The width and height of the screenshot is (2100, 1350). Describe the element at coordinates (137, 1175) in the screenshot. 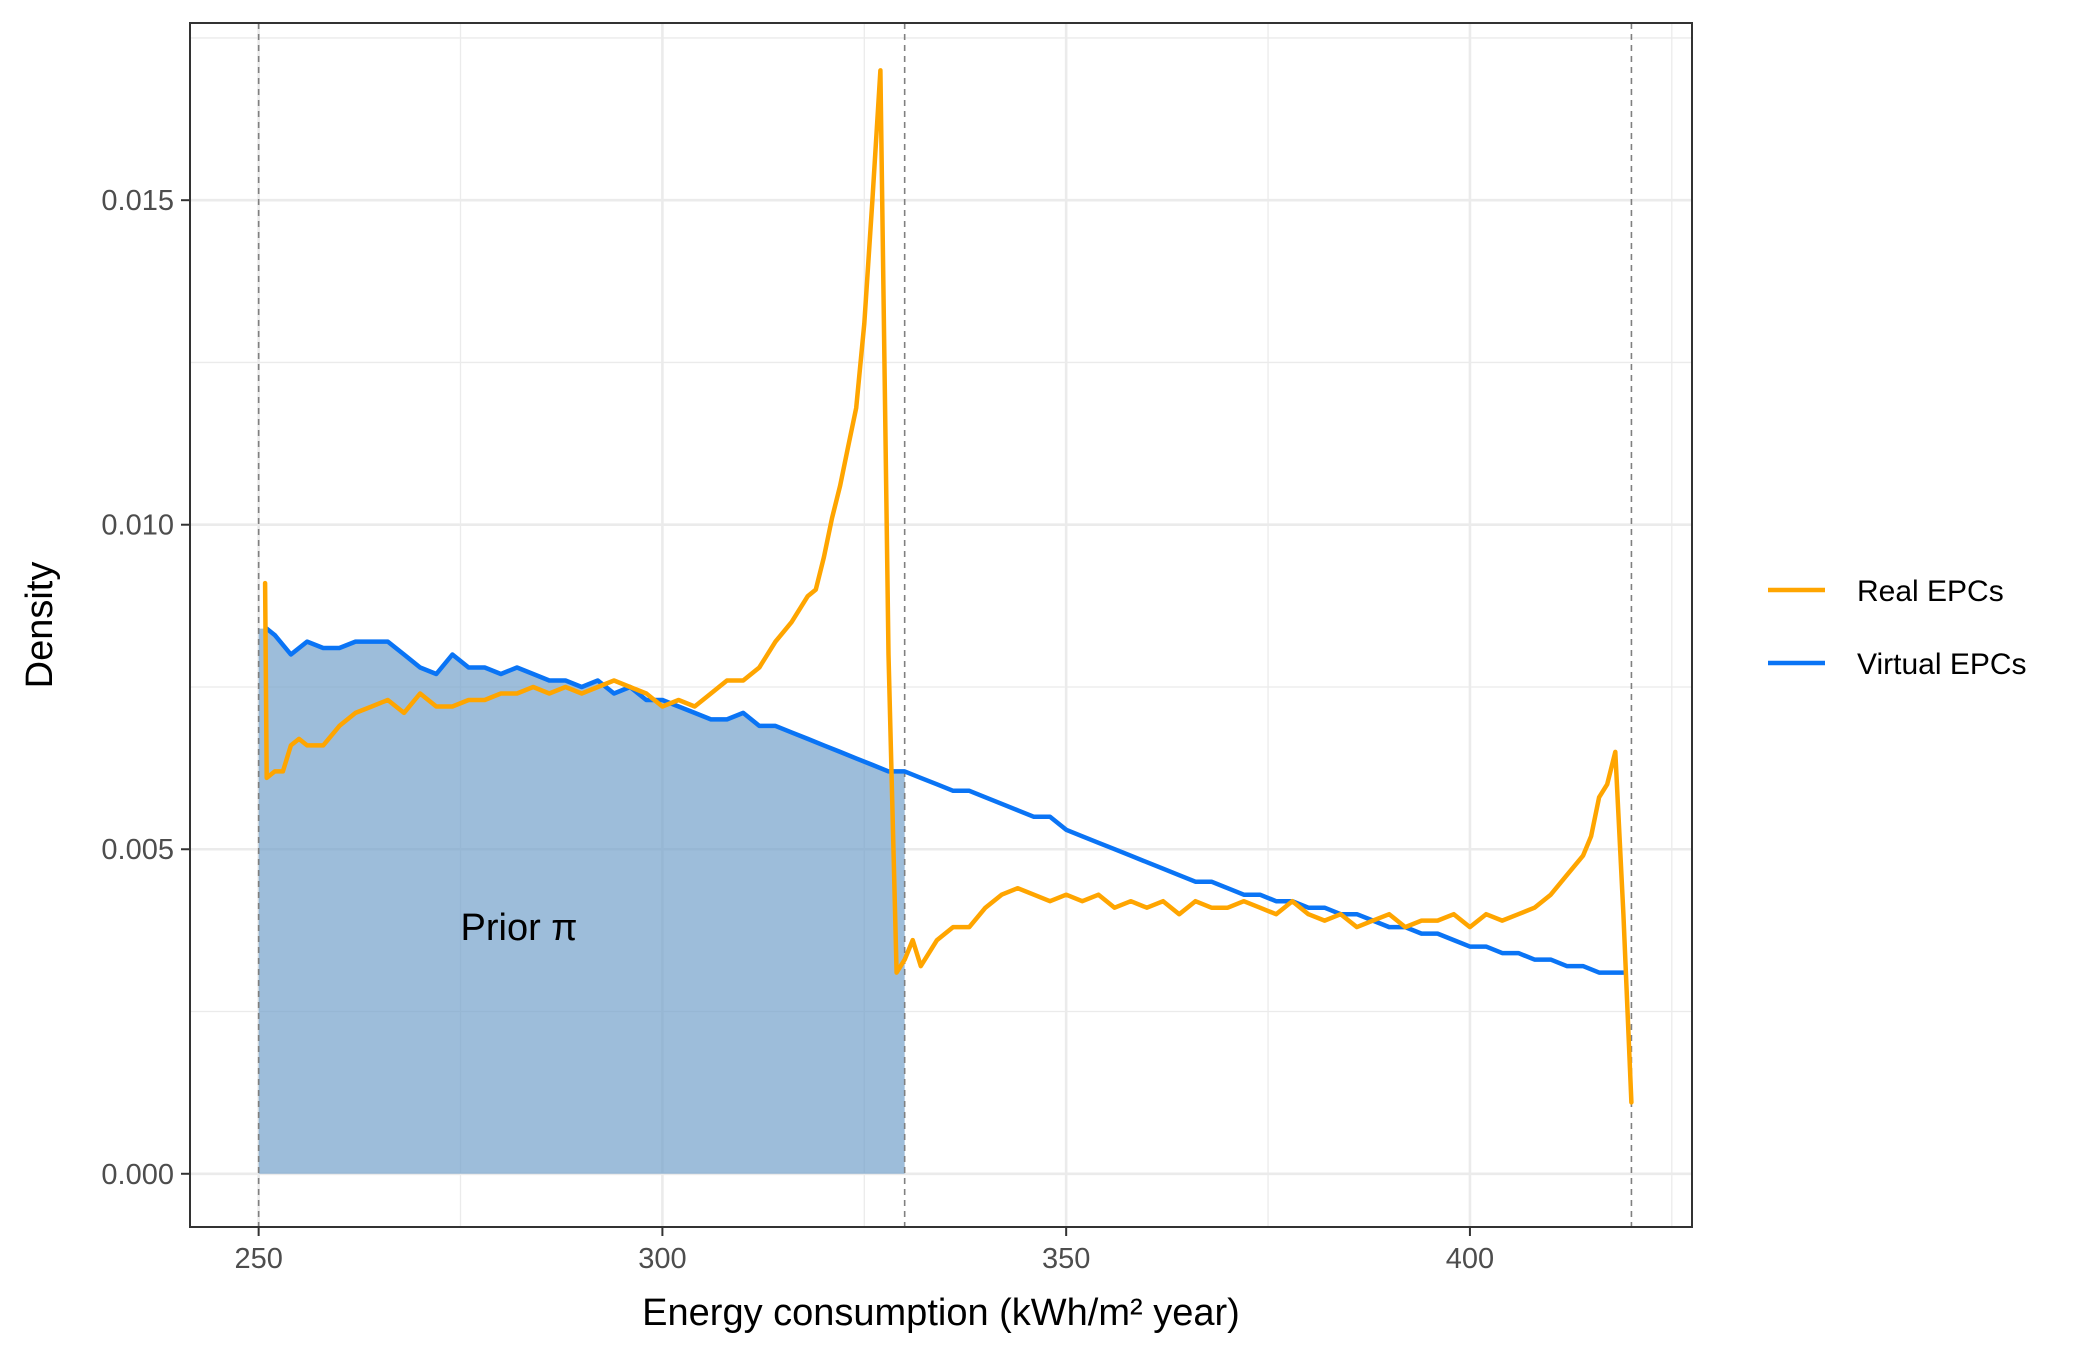

I see `y-tick-label: 0.000` at that location.